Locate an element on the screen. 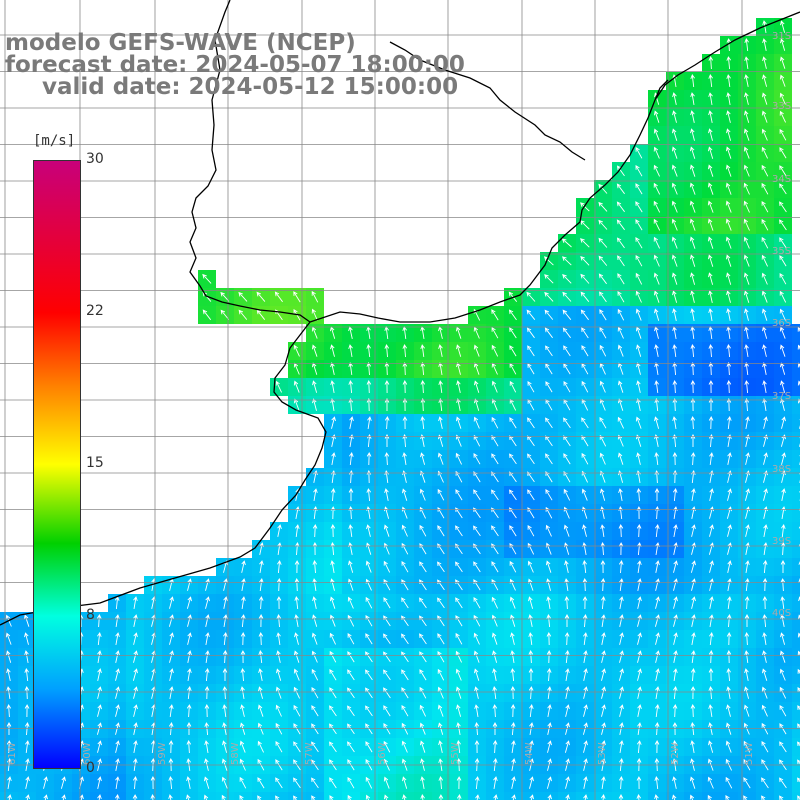 This screenshot has width=800, height=800. colorbar-tick: 0 is located at coordinates (90, 768).